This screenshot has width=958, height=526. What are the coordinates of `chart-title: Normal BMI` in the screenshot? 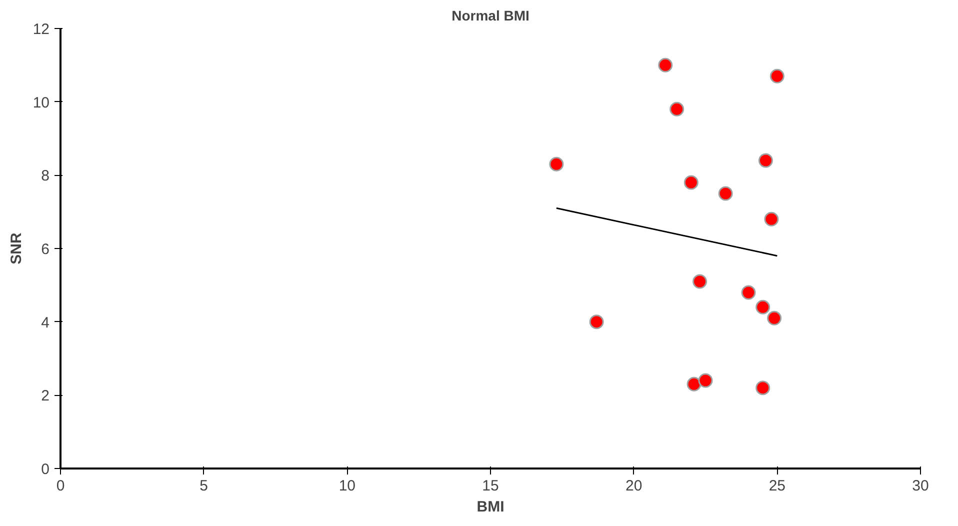 It's located at (491, 16).